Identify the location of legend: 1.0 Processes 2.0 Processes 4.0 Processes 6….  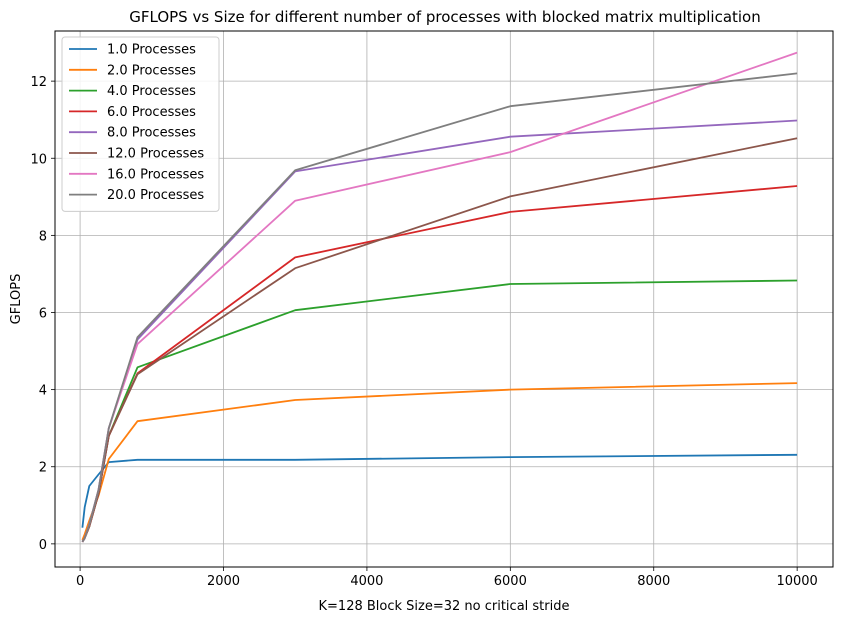
(140, 124).